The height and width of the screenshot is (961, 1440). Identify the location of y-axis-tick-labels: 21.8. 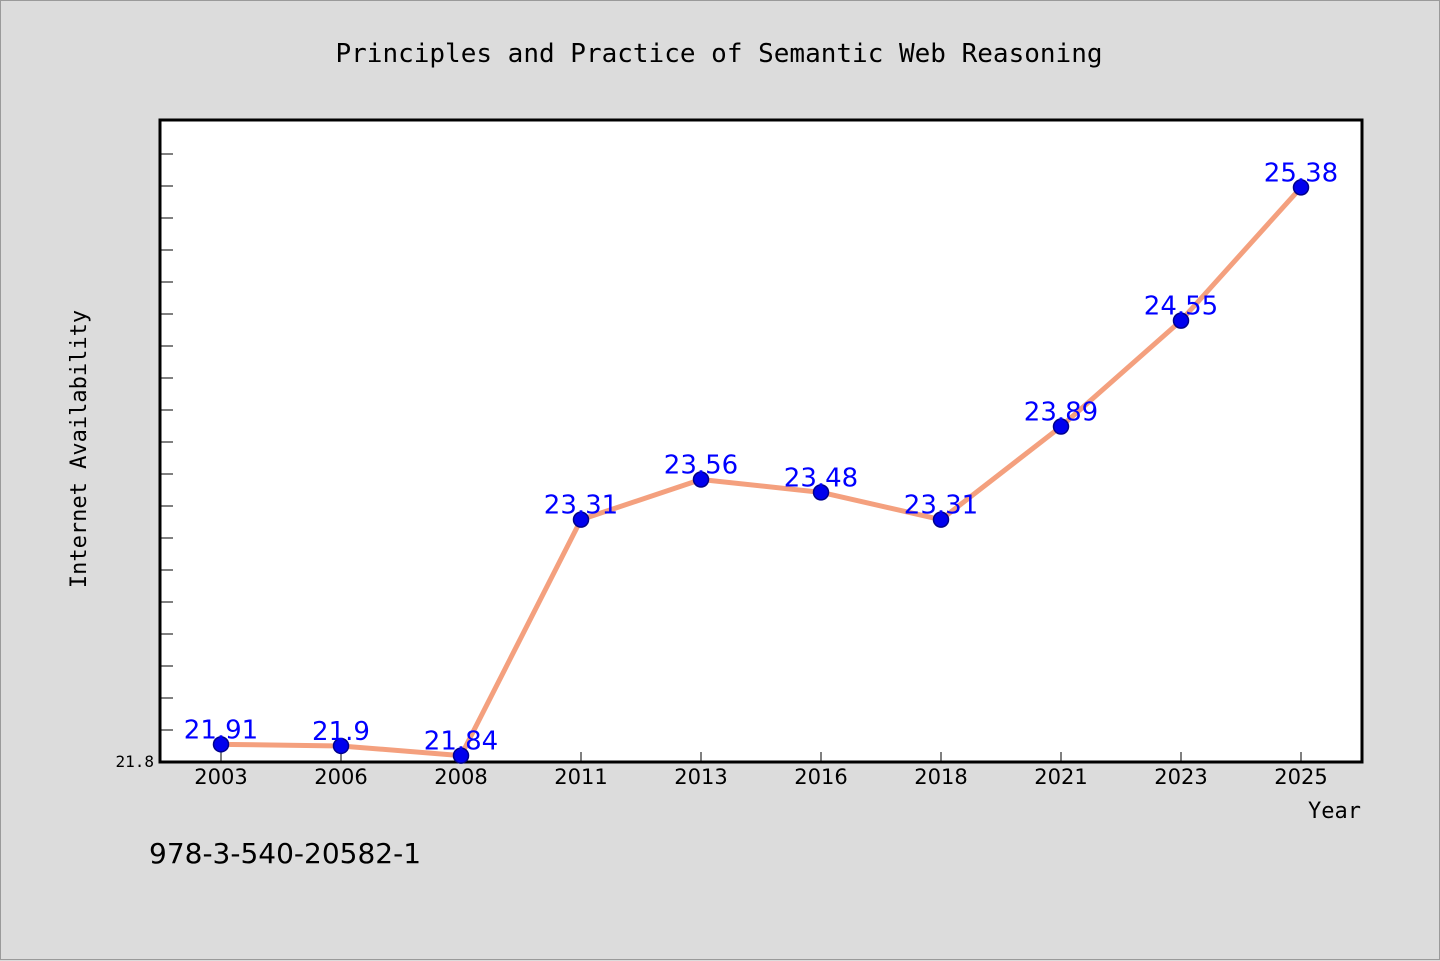
(134, 761).